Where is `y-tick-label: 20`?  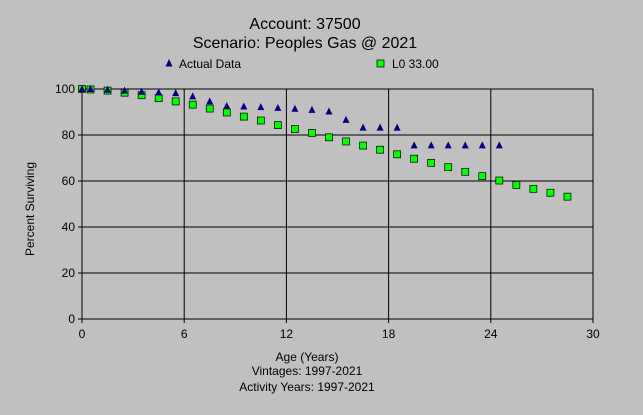 y-tick-label: 20 is located at coordinates (69, 273).